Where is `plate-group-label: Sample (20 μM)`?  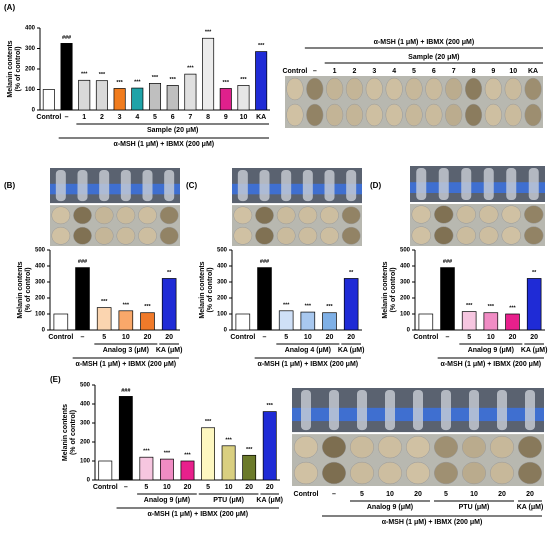 plate-group-label: Sample (20 μM) is located at coordinates (433, 57).